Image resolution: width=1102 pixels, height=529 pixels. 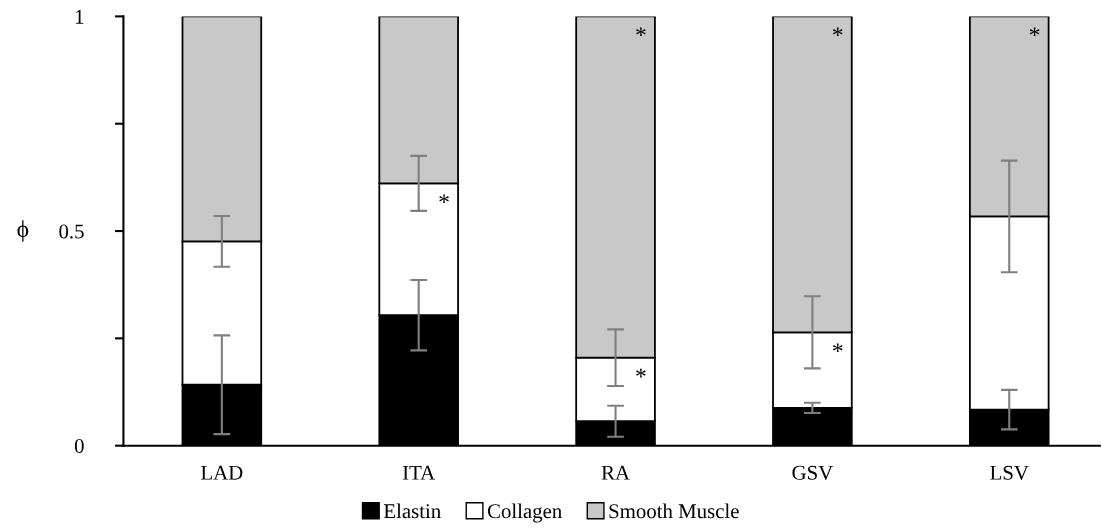 I want to click on legend-label: Elastin, so click(x=412, y=511).